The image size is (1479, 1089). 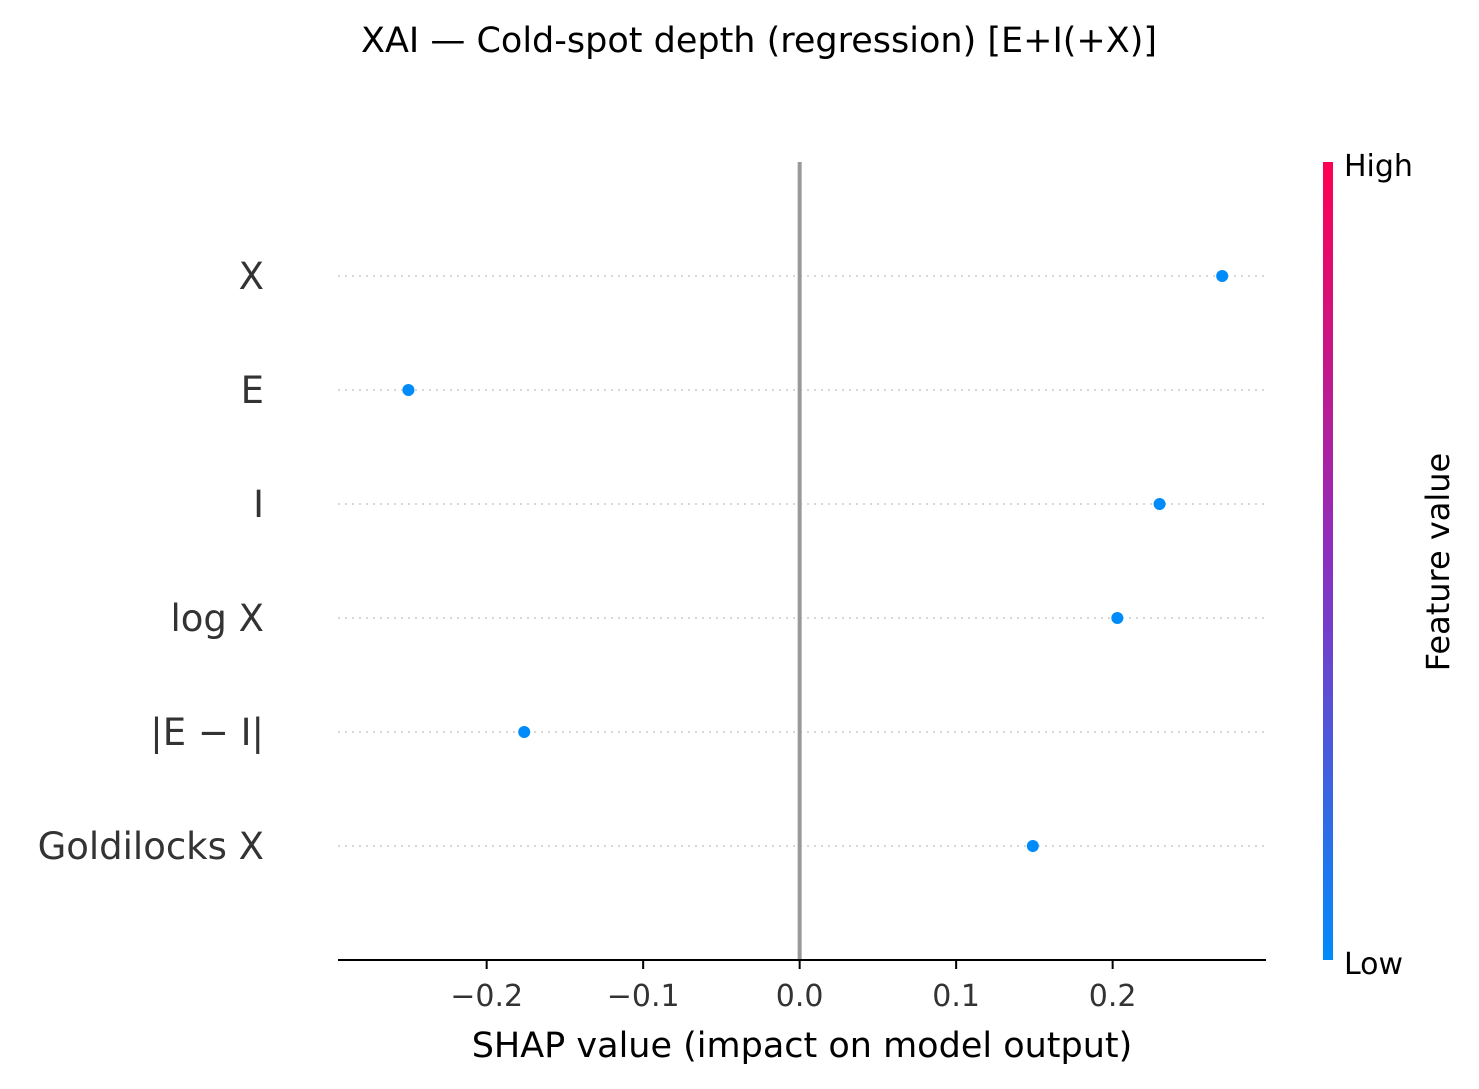 What do you see at coordinates (252, 390) in the screenshot?
I see `feature-label: E` at bounding box center [252, 390].